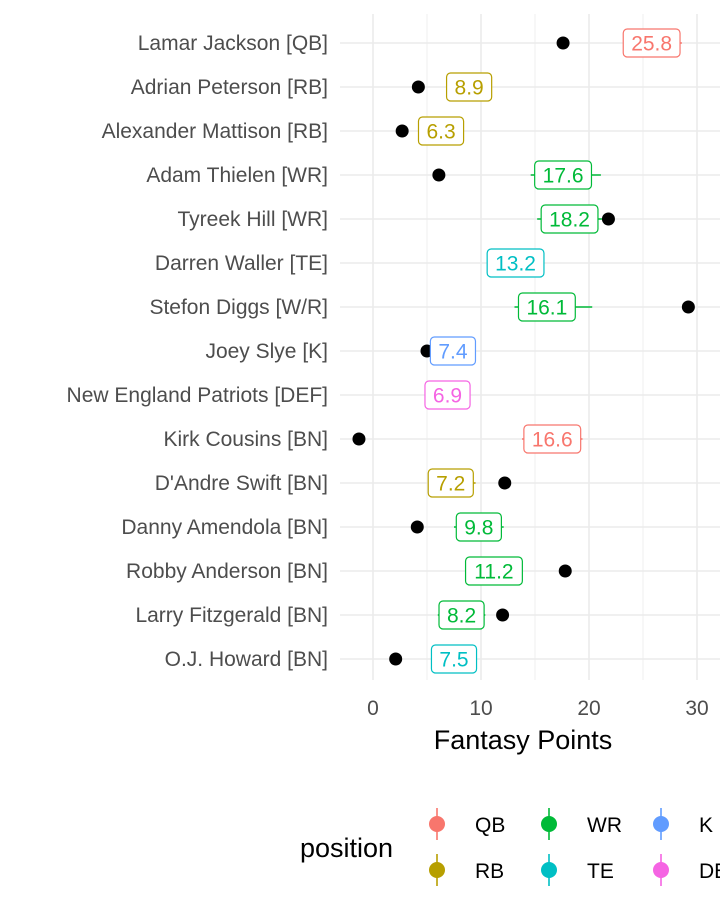 This screenshot has height=921, width=720. What do you see at coordinates (604, 825) in the screenshot?
I see `legend-entry-label: WR` at bounding box center [604, 825].